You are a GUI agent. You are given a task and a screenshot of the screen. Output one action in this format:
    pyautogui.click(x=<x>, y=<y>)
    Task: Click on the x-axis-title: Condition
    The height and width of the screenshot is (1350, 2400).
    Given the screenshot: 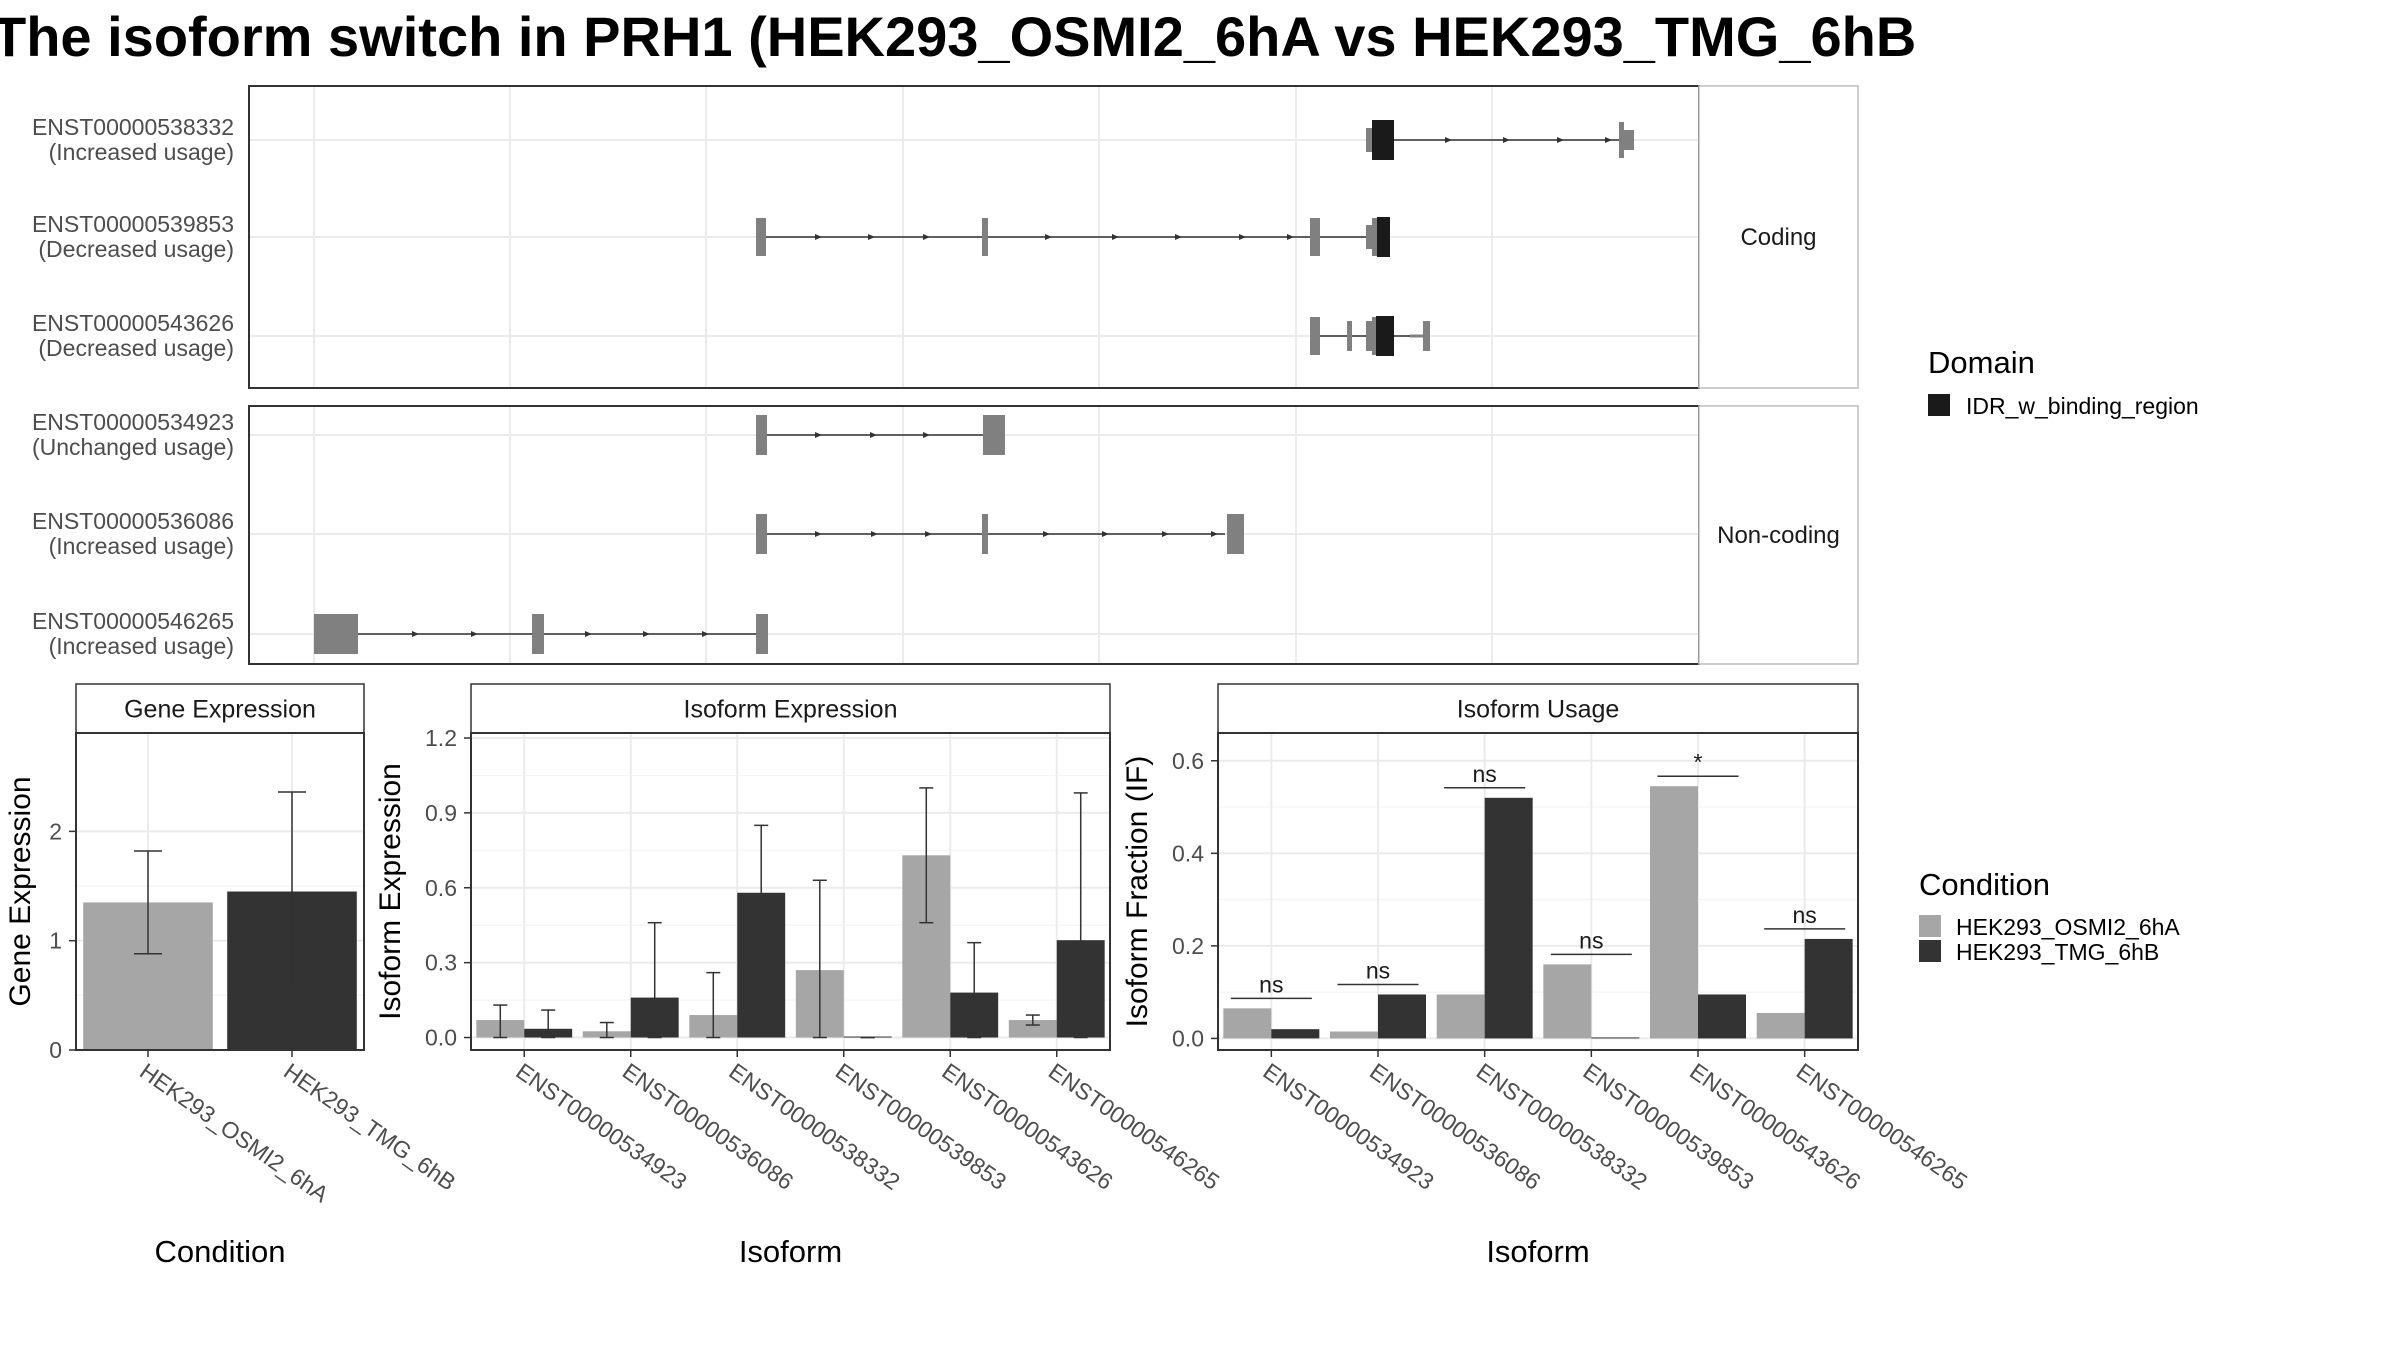 What is the action you would take?
    pyautogui.click(x=220, y=1251)
    